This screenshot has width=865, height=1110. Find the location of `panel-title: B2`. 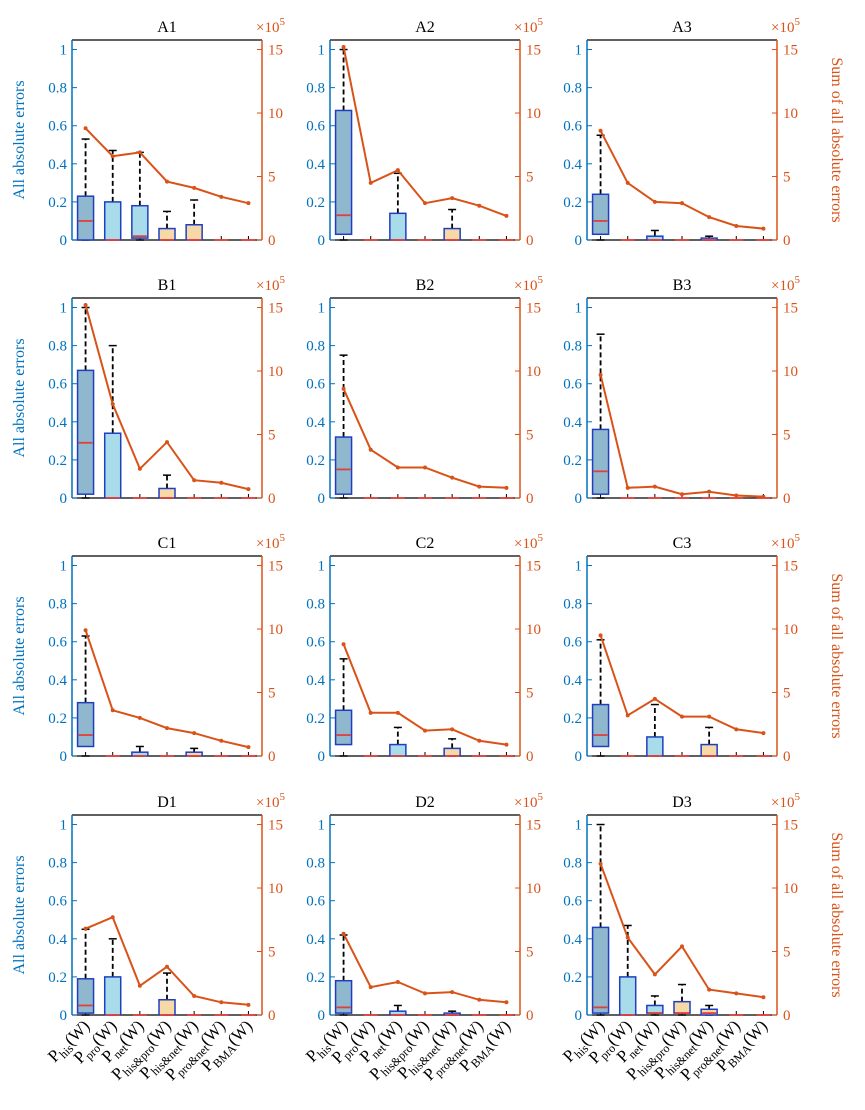

panel-title: B2 is located at coordinates (425, 285).